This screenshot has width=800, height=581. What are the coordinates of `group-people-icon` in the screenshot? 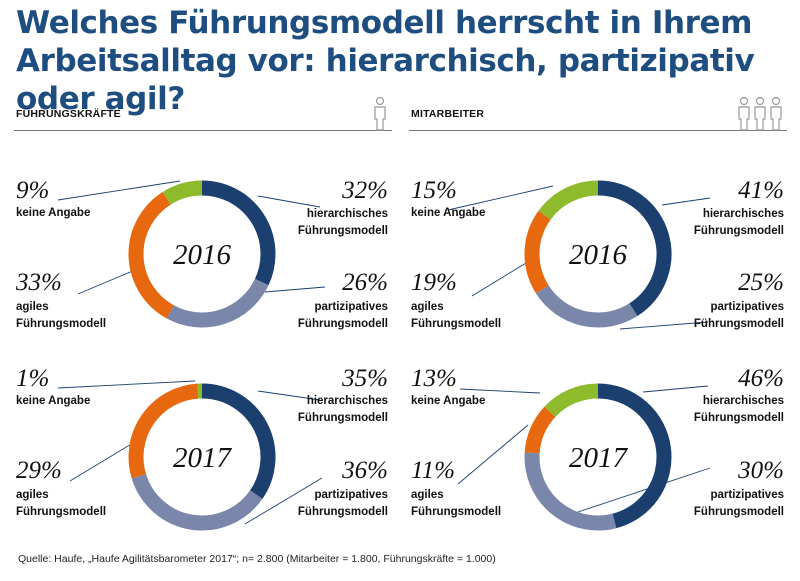 It's located at (760, 113).